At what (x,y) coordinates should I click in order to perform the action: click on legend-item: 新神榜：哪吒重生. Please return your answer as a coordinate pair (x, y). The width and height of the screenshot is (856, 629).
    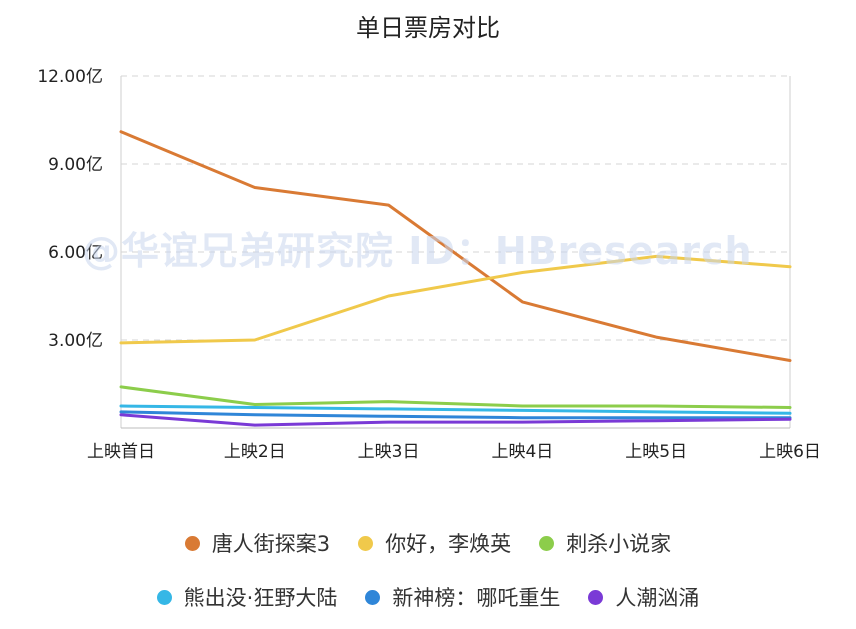
    Looking at the image, I should click on (462, 597).